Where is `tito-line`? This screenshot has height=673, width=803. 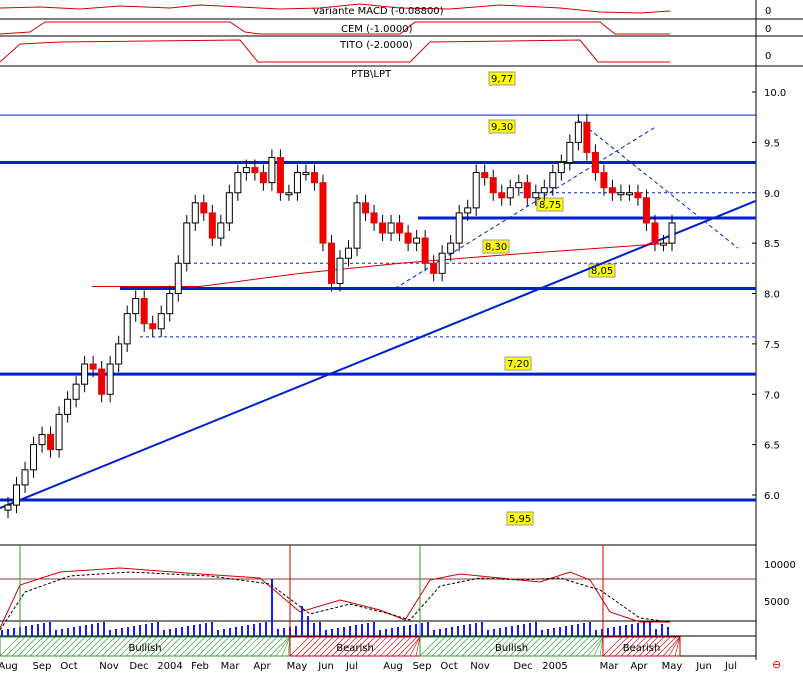
tito-line is located at coordinates (335, 51).